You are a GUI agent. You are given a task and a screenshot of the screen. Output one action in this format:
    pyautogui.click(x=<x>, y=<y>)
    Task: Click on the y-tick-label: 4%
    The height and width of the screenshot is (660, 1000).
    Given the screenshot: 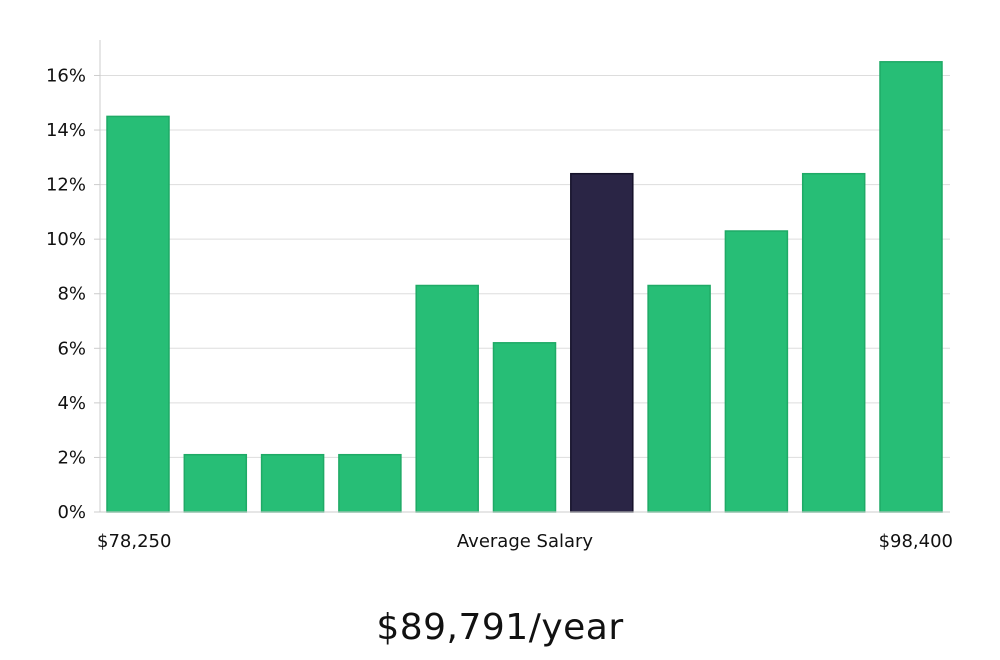 What is the action you would take?
    pyautogui.click(x=71, y=403)
    